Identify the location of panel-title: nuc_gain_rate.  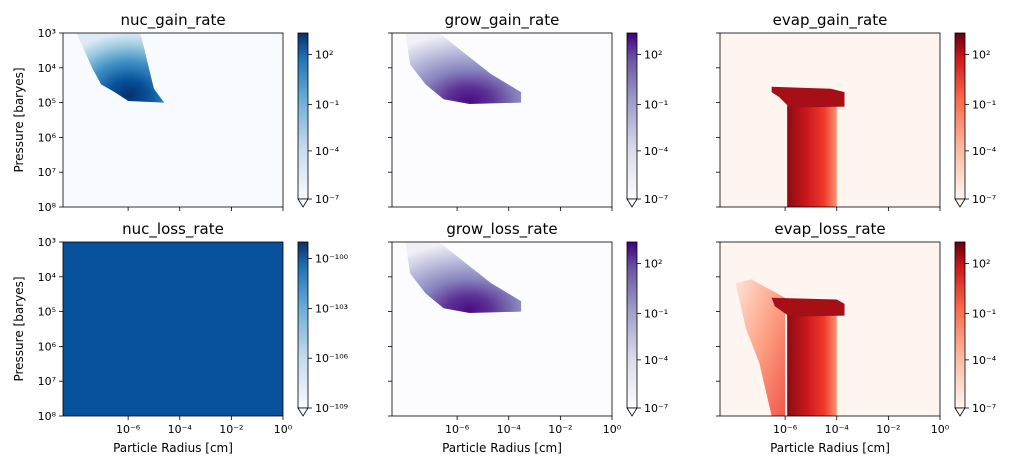
(172, 20).